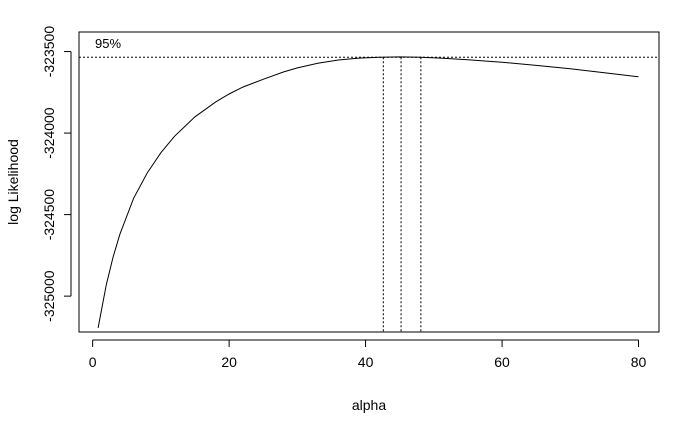 Image resolution: width=700 pixels, height=432 pixels. Describe the element at coordinates (229, 362) in the screenshot. I see `x-tick-label: 20` at that location.